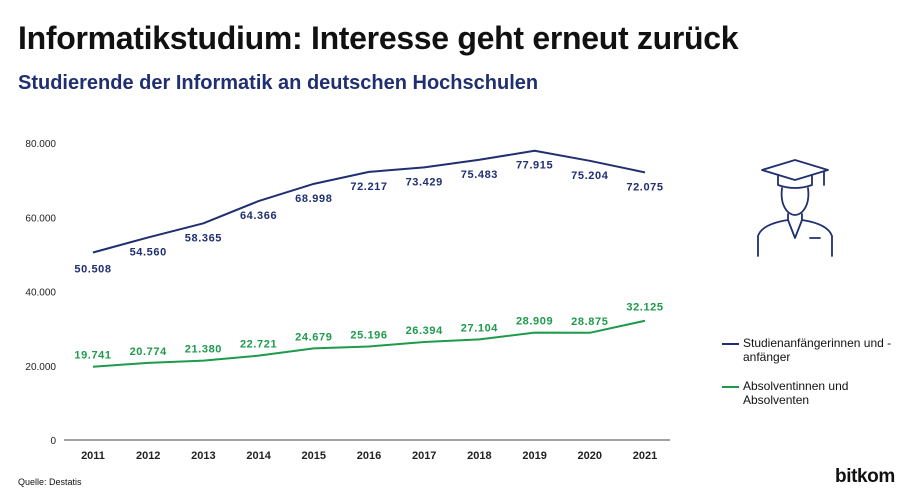 This screenshot has height=501, width=915. I want to click on x-tick-label: 2015, so click(314, 456).